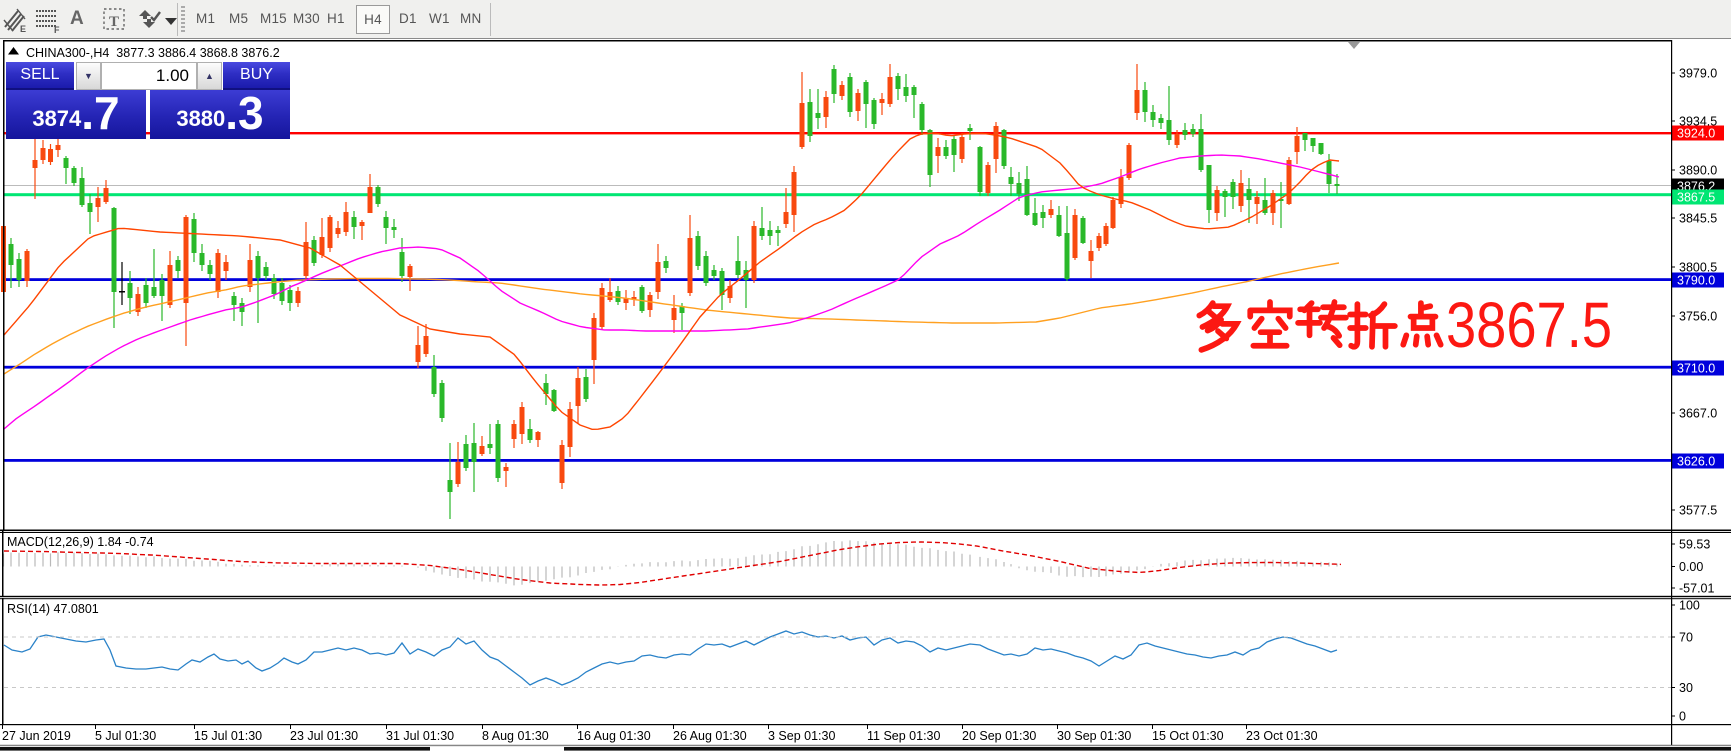 This screenshot has height=752, width=1731. What do you see at coordinates (1696, 281) in the screenshot?
I see `svg-text: 3790.0` at bounding box center [1696, 281].